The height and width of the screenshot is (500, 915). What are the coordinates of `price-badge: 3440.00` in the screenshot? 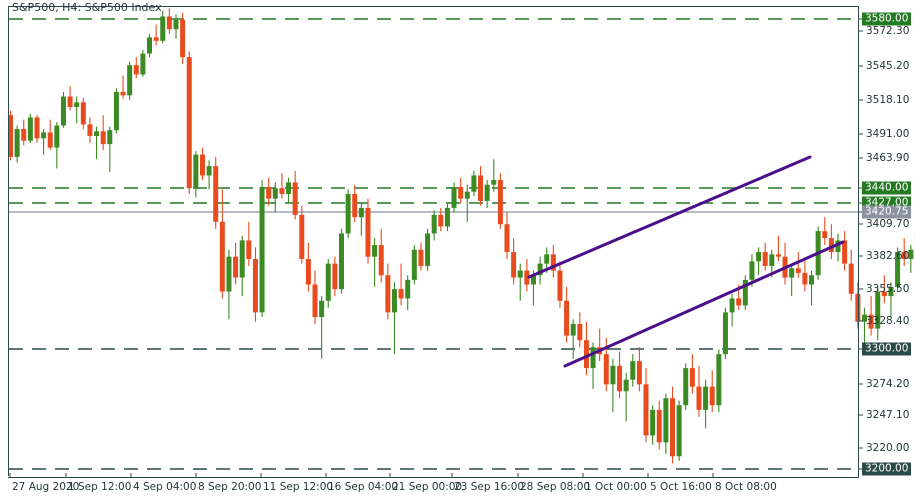 It's located at (887, 188).